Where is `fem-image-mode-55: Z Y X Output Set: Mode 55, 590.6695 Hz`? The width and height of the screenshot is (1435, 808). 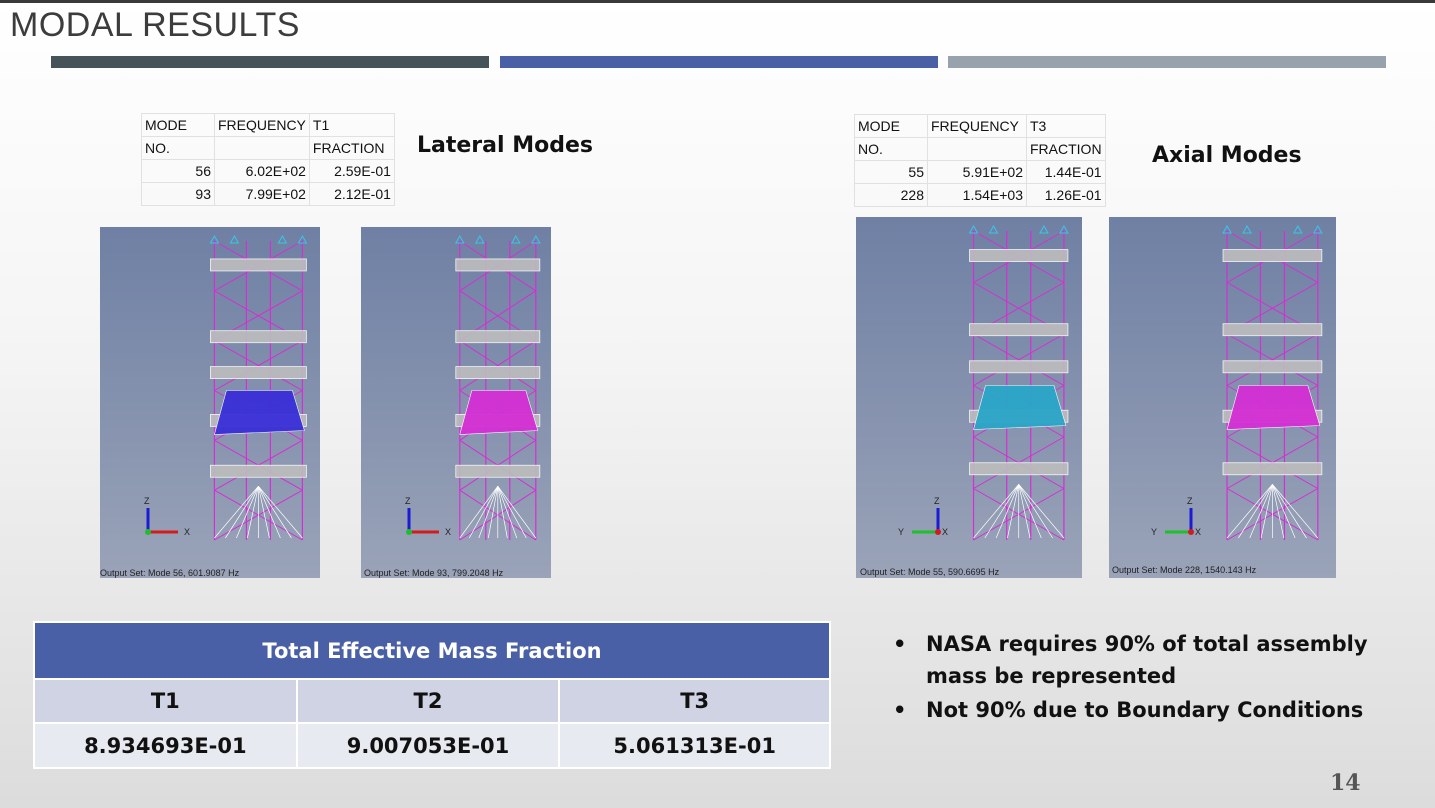 fem-image-mode-55: Z Y X Output Set: Mode 55, 590.6695 Hz is located at coordinates (969, 397).